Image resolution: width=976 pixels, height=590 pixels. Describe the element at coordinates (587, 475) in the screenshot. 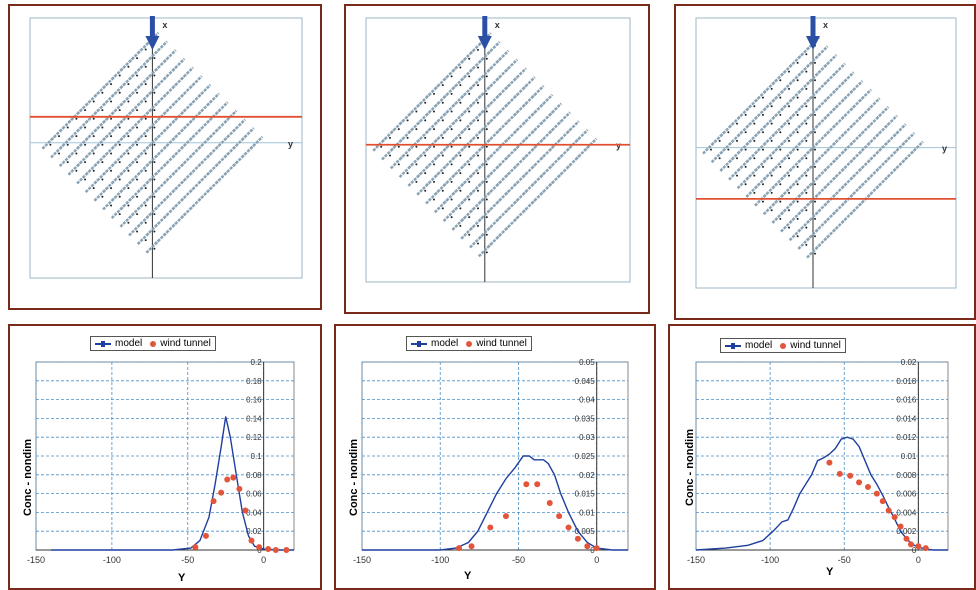

I see `y-tick-label: 0.02` at that location.